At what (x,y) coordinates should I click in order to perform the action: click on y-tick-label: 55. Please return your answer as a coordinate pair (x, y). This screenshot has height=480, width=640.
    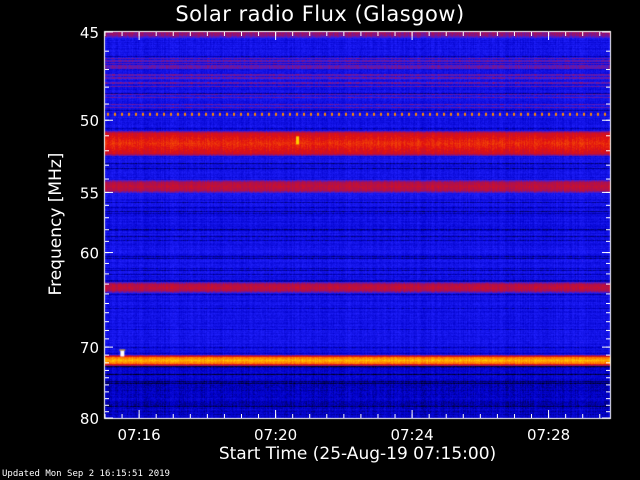
    Looking at the image, I should click on (89, 193).